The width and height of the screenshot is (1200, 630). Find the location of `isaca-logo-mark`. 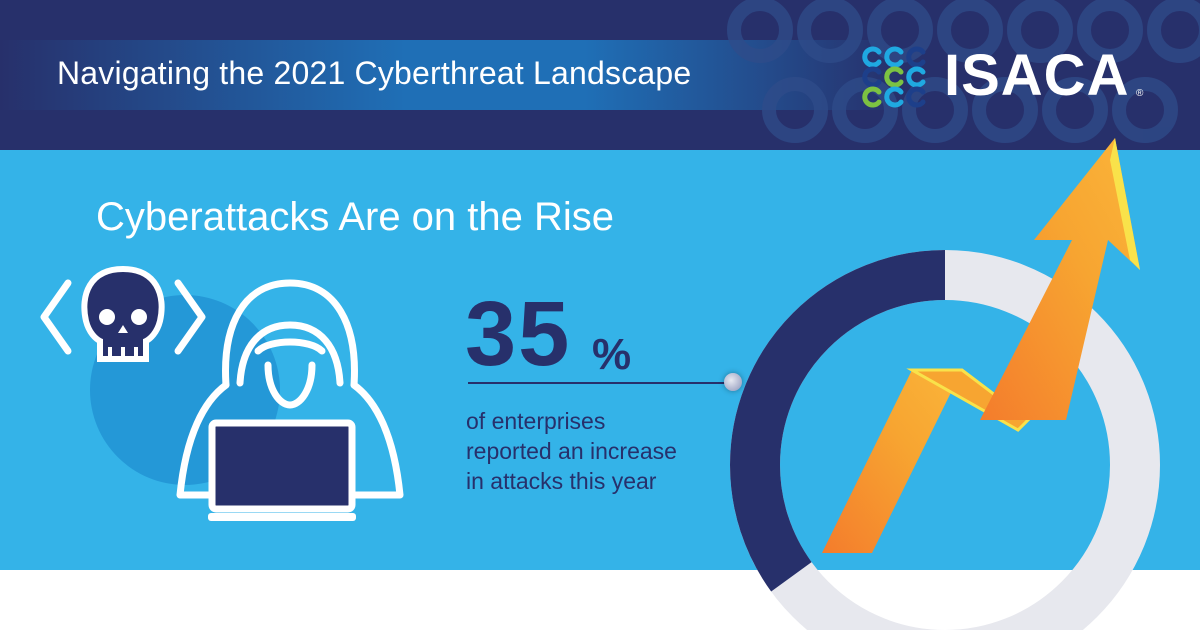

isaca-logo-mark is located at coordinates (894, 77).